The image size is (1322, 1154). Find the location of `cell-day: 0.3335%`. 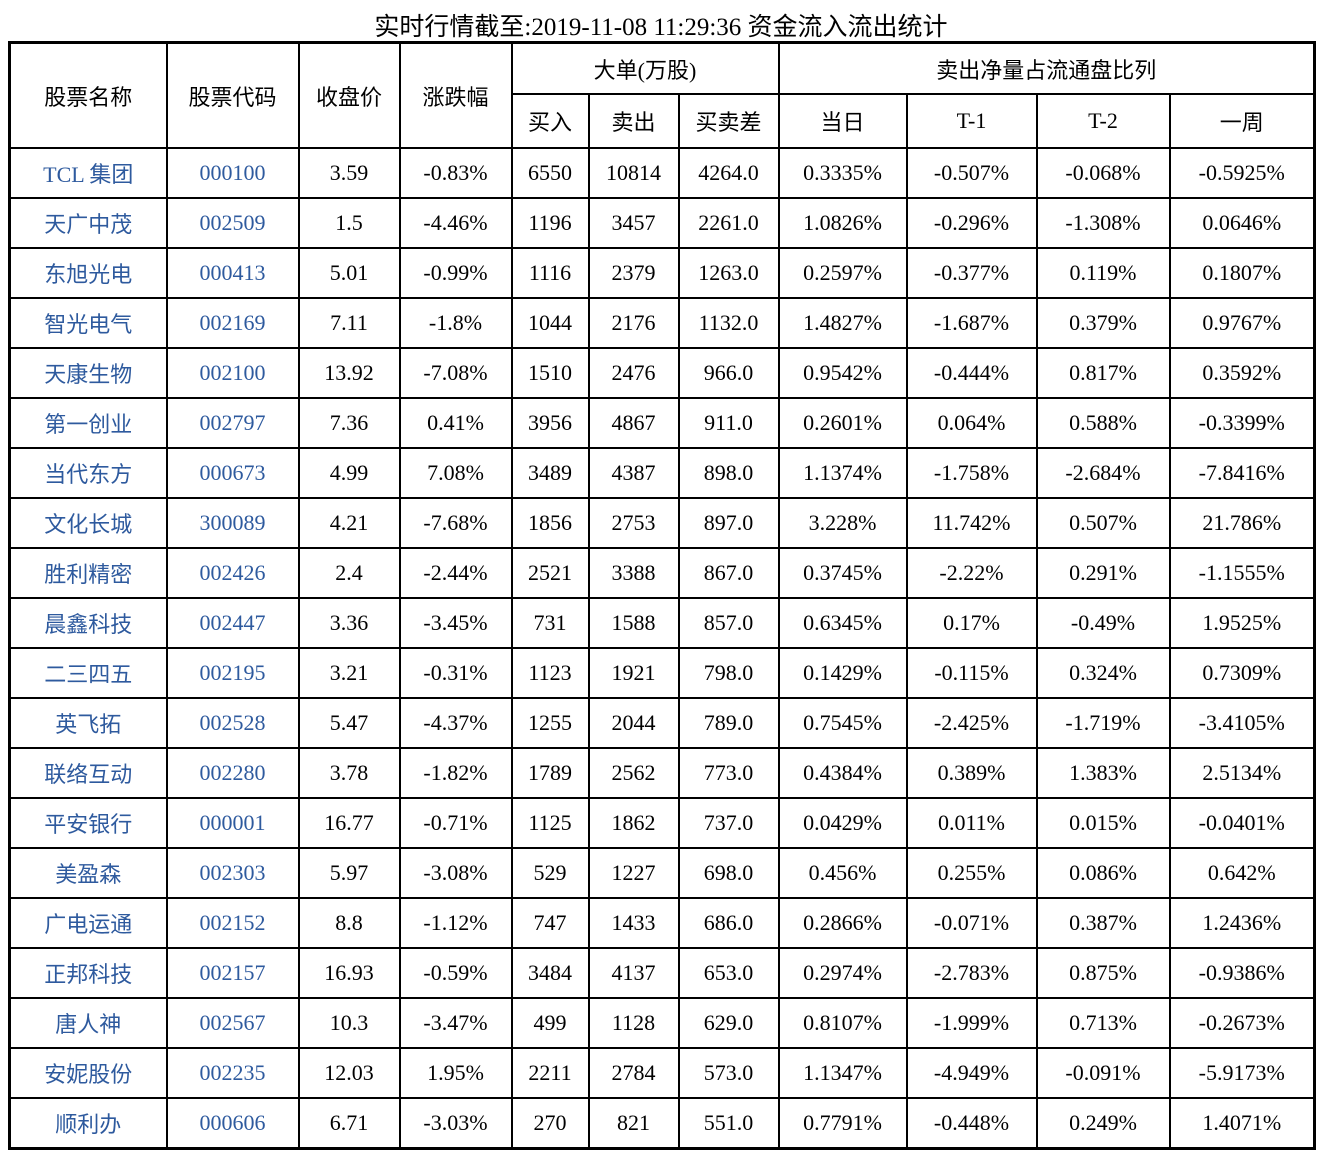

cell-day: 0.3335% is located at coordinates (842, 173).